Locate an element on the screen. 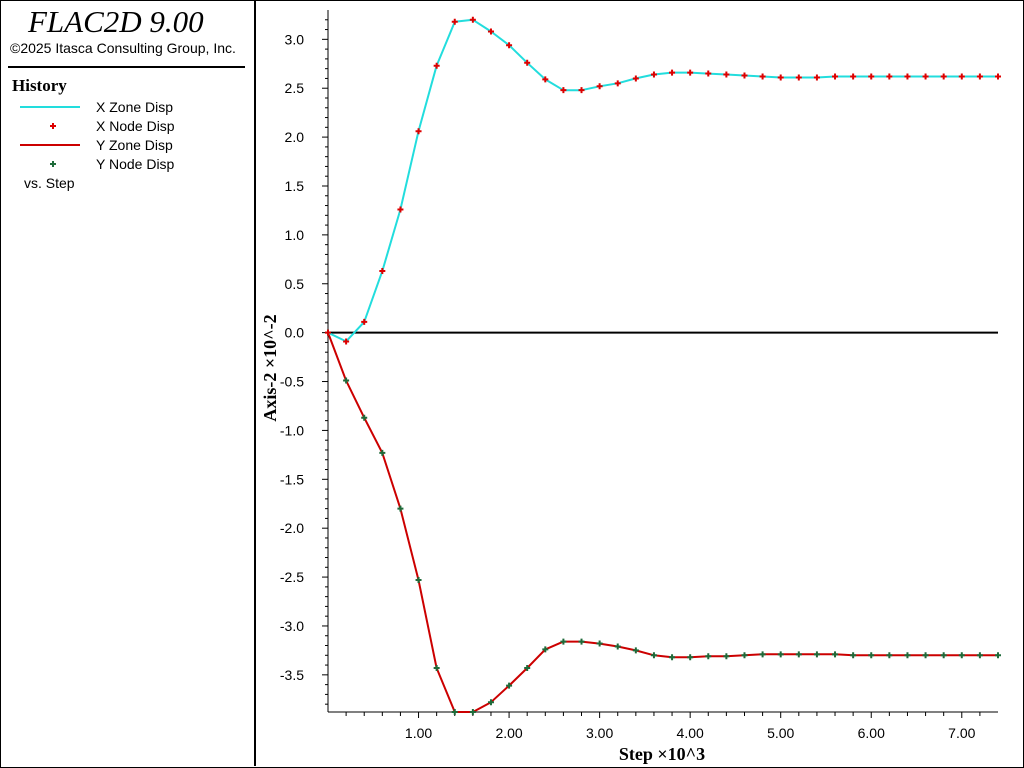 This screenshot has height=768, width=1024. legend-item-x-node-disp: X Node Disp is located at coordinates (135, 126).